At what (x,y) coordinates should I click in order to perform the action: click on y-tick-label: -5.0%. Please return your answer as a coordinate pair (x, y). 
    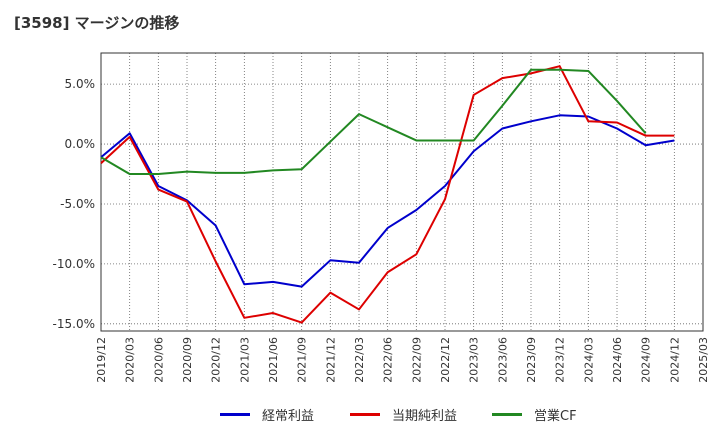
    Looking at the image, I should click on (77, 204).